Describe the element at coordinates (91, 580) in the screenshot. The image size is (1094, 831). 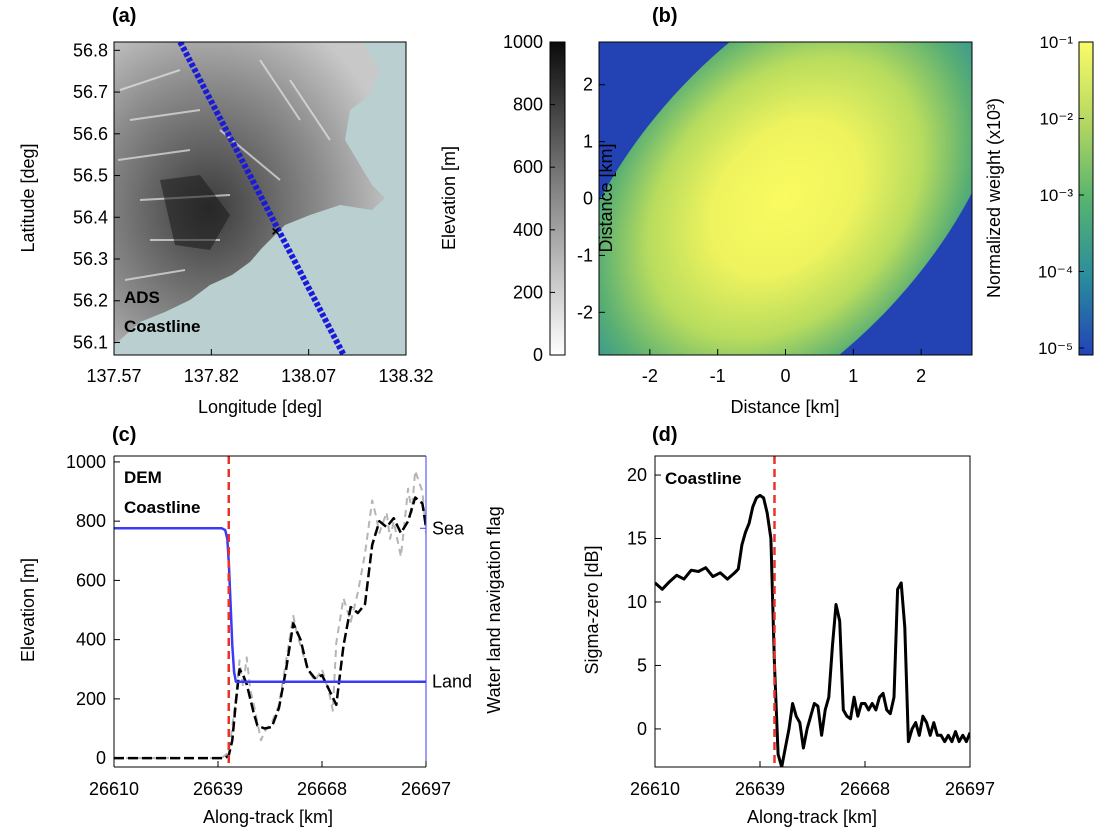
I see `y-tick-label: 600` at that location.